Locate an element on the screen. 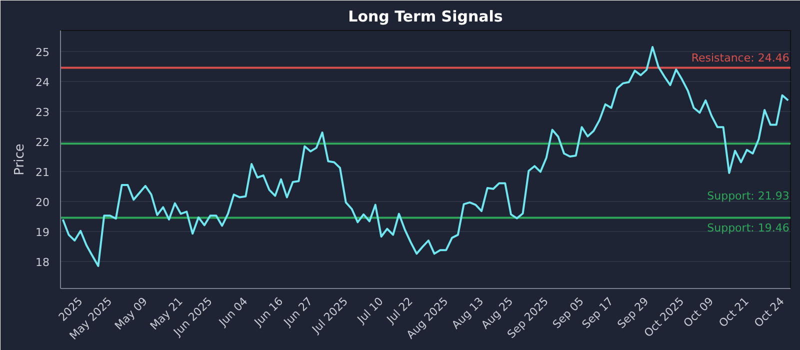 This screenshot has height=350, width=800. x-tick-label: Jun 04 is located at coordinates (233, 312).